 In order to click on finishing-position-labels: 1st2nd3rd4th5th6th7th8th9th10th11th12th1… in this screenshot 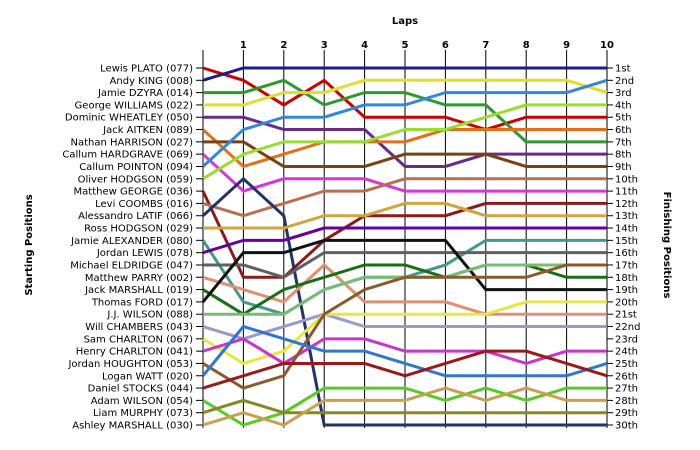, I will do `click(623, 248)`.